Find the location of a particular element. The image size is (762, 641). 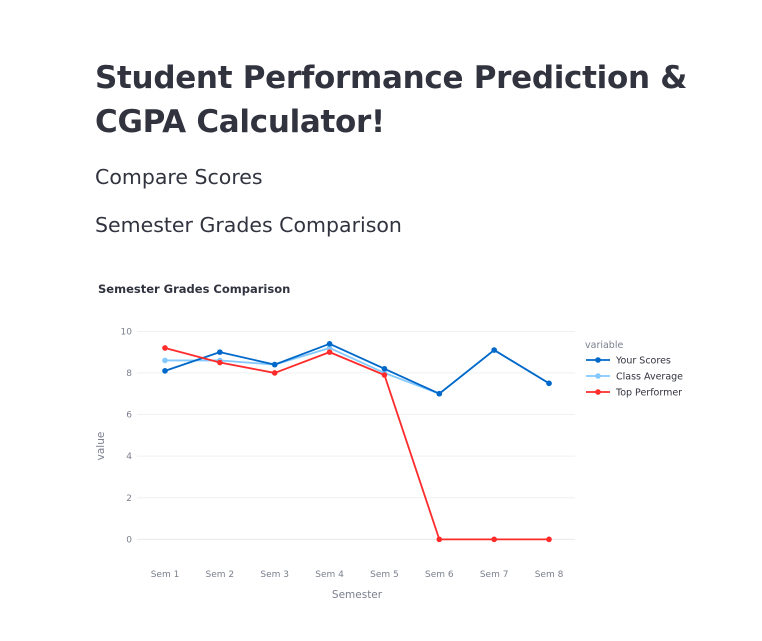

chart-title: Semester Grades Comparison is located at coordinates (194, 289).